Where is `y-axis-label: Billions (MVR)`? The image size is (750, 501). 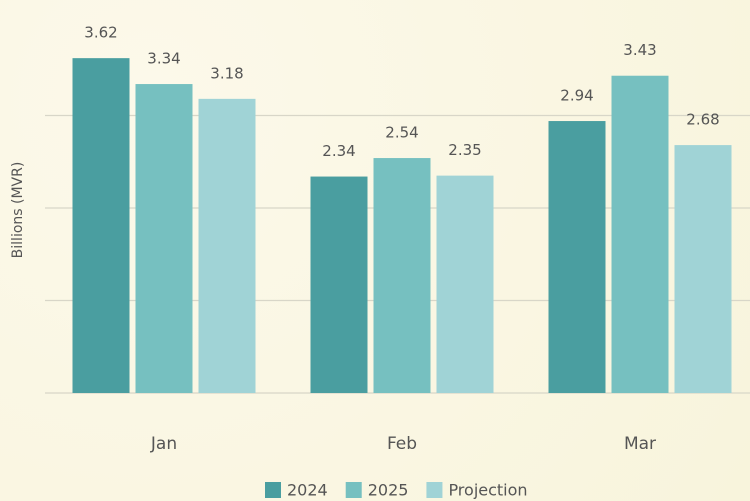 y-axis-label: Billions (MVR) is located at coordinates (18, 210).